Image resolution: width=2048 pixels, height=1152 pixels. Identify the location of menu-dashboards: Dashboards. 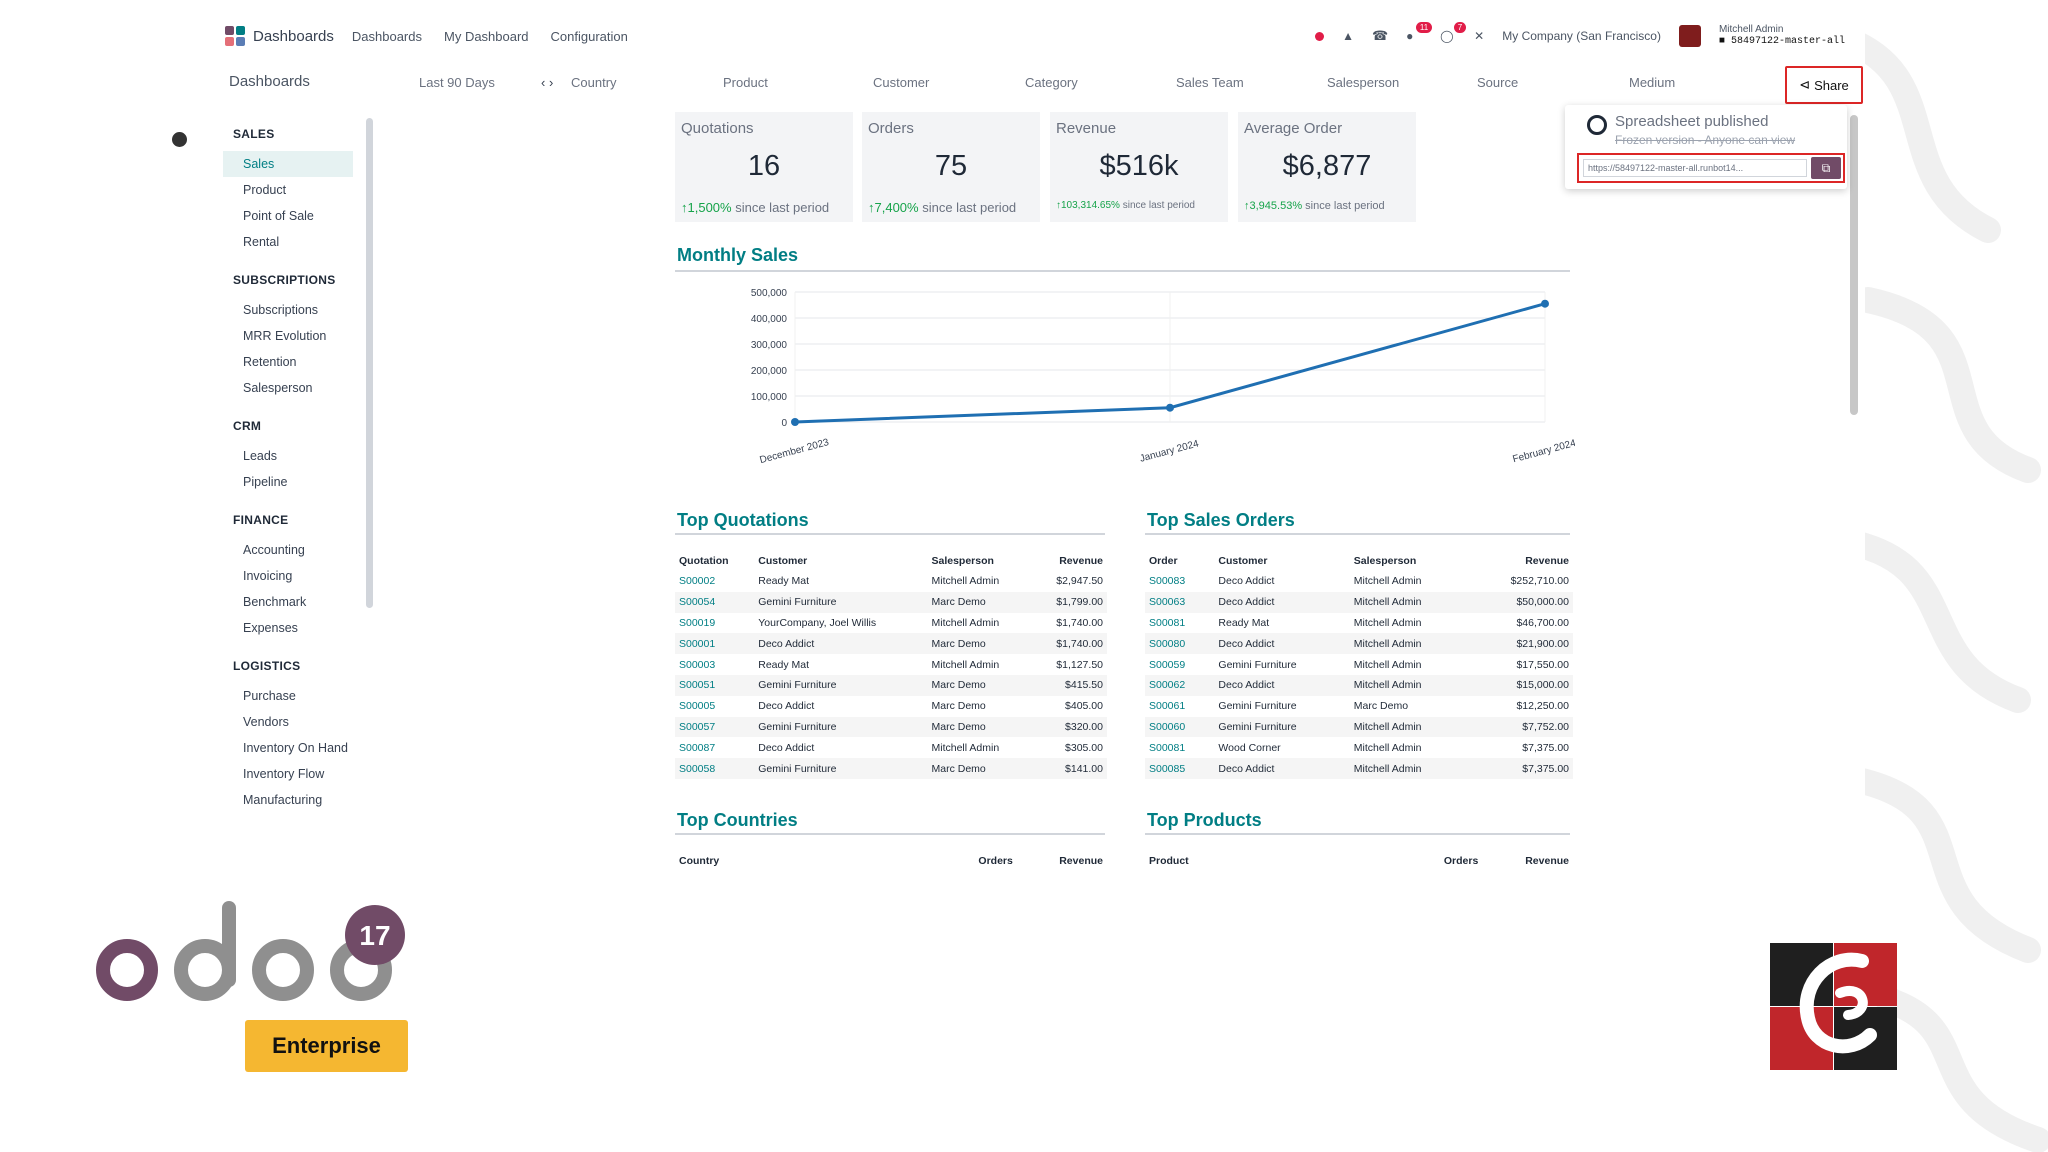
(386, 36).